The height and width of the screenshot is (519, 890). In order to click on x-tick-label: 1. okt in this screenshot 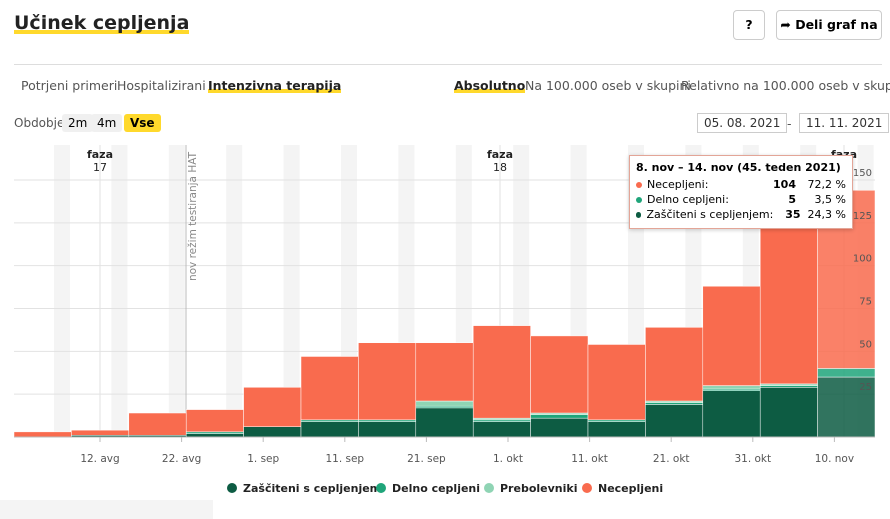, I will do `click(508, 459)`.